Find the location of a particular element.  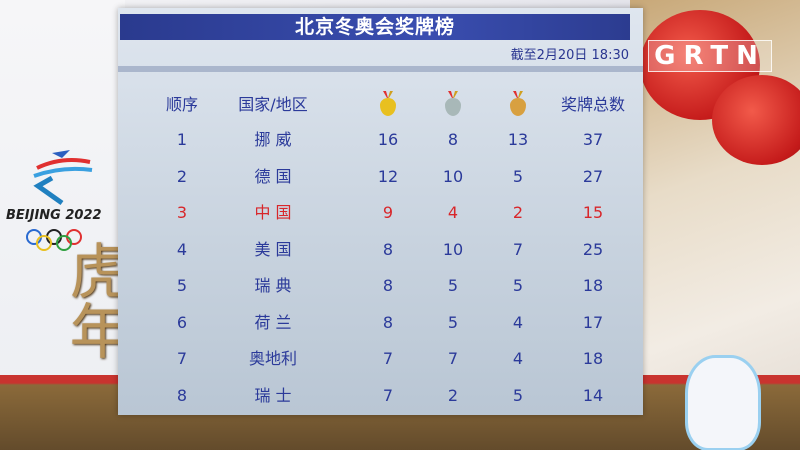

cell-total: 25 is located at coordinates (593, 249).